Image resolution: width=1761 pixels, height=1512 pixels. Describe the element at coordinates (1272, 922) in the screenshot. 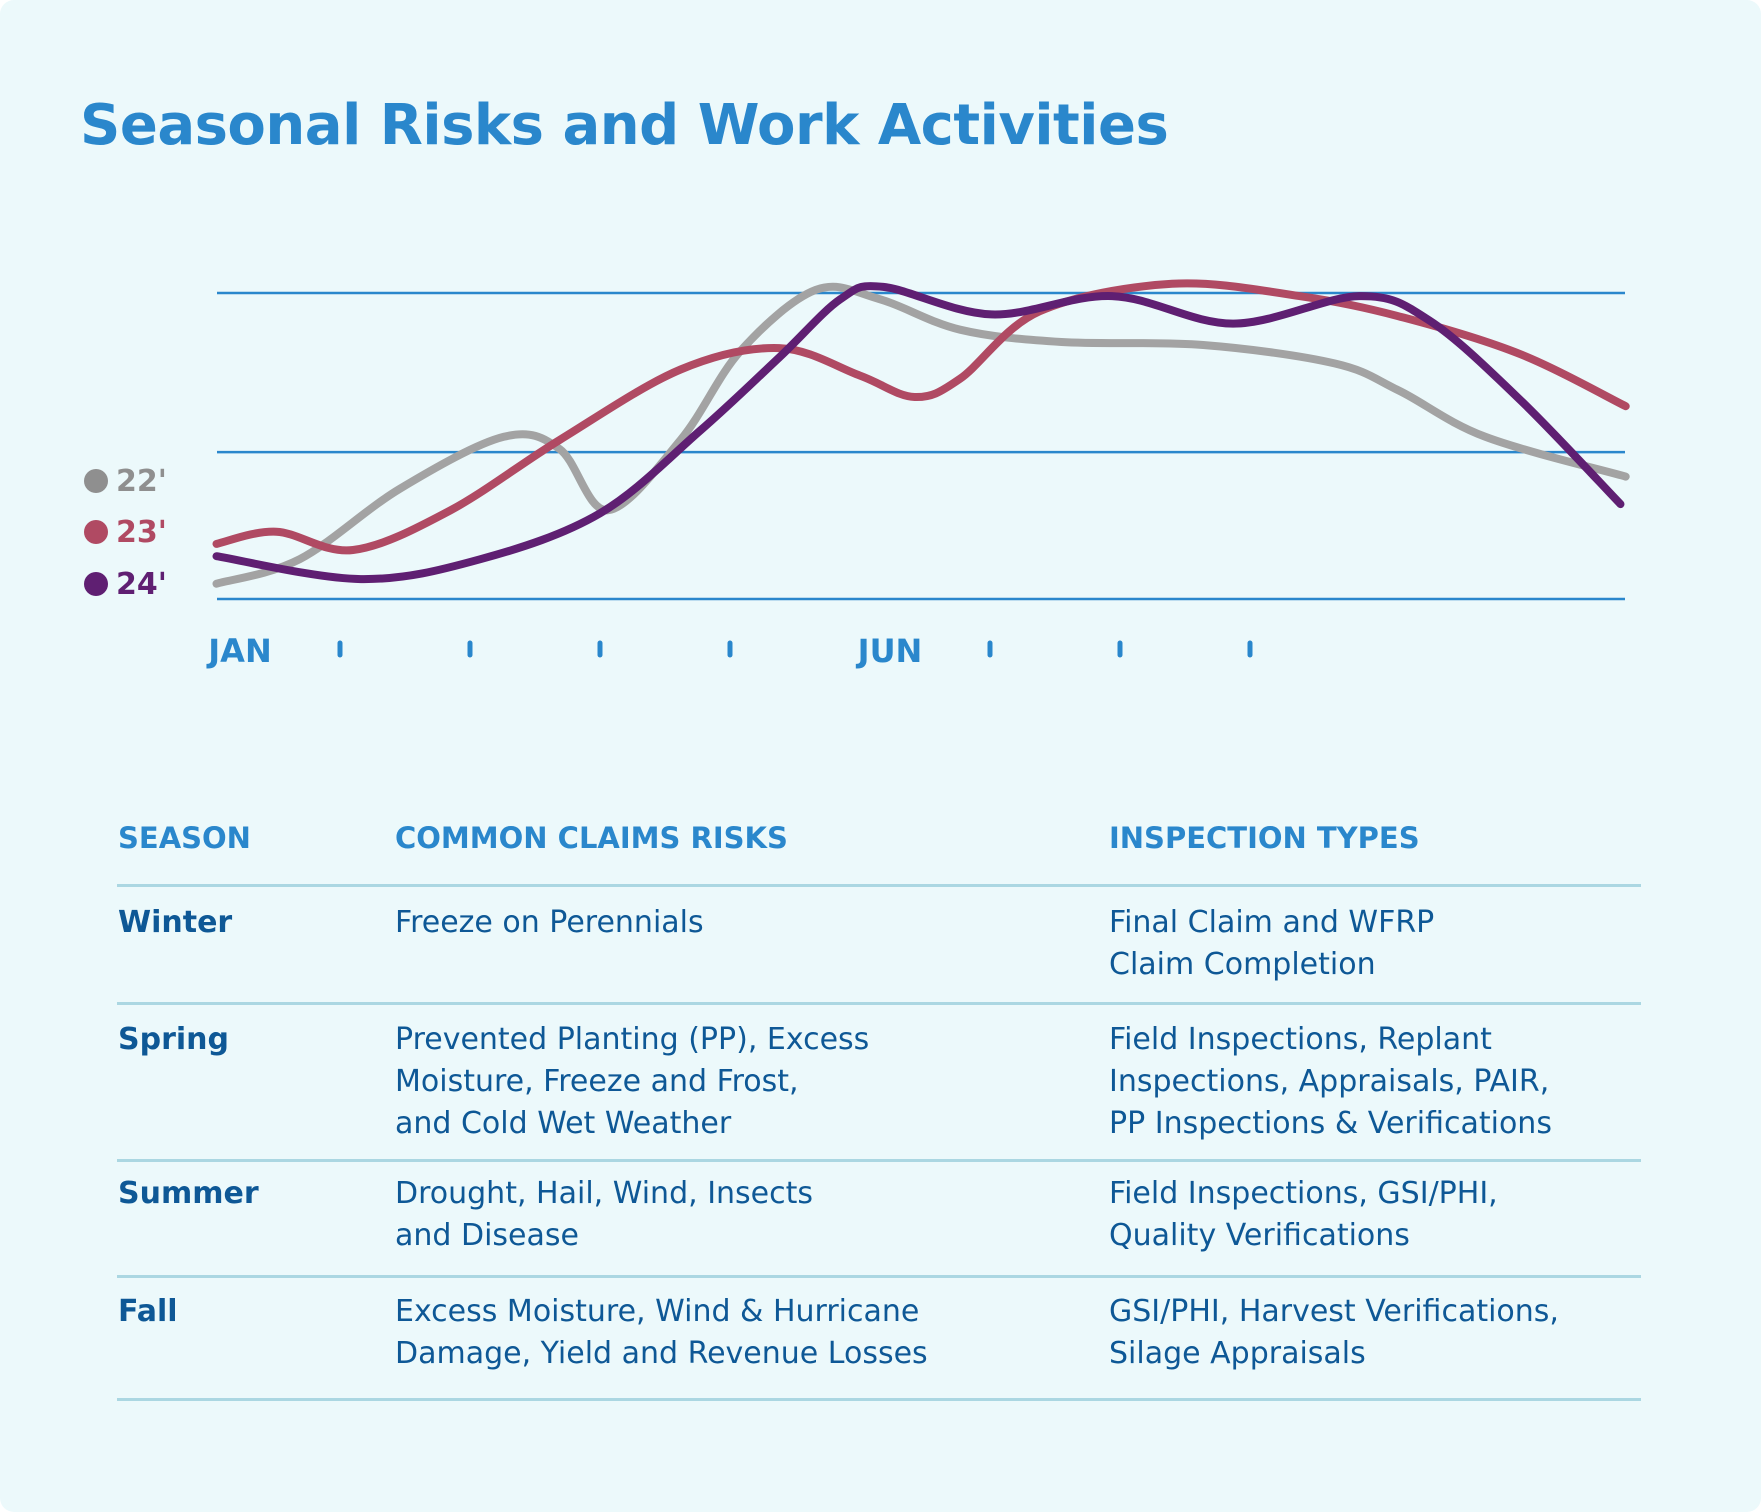

I see `cell-line: Final Claim and WFRP` at that location.